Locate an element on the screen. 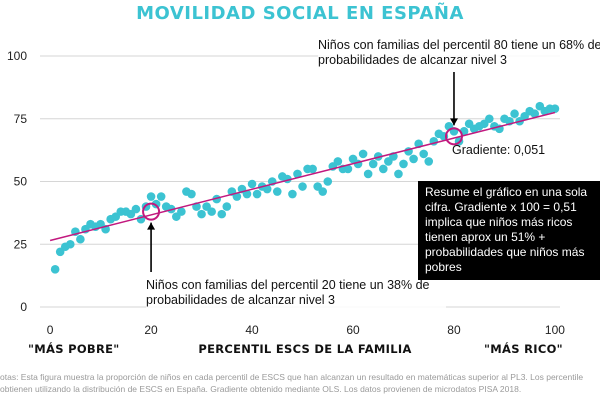 This screenshot has width=600, height=400. page-title: MOVILIDAD SOCIAL EN ESPAÑA is located at coordinates (300, 13).